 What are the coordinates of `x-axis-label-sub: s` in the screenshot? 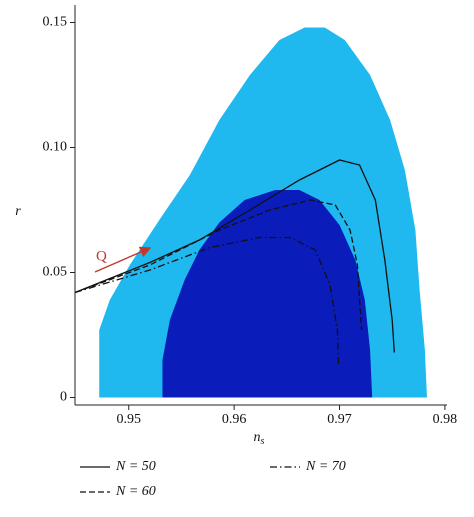 It's located at (263, 441).